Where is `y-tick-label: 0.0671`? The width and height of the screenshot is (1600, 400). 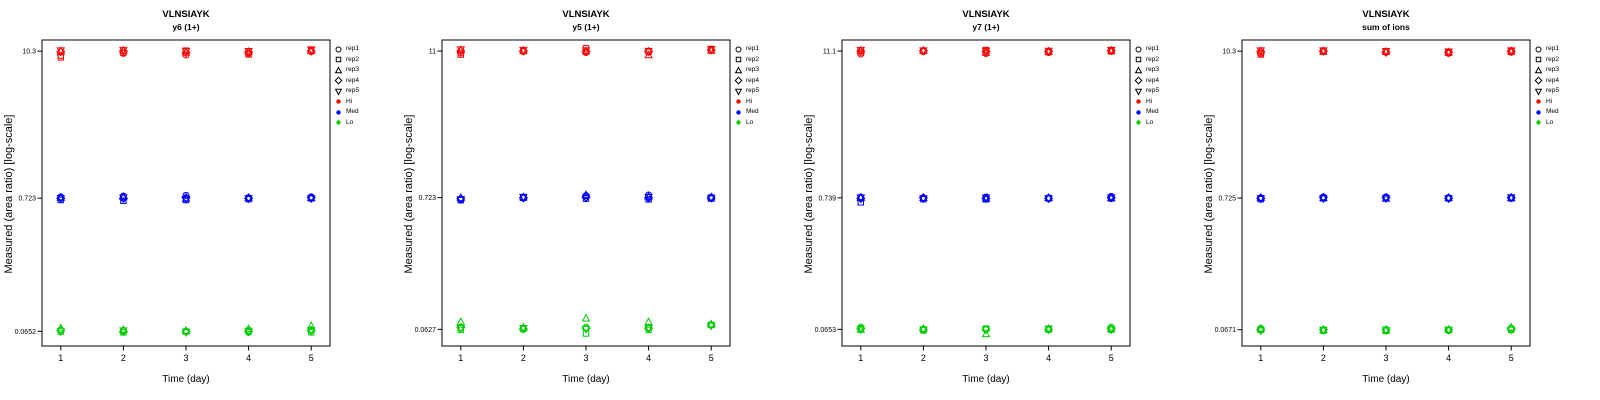 y-tick-label: 0.0671 is located at coordinates (1226, 330).